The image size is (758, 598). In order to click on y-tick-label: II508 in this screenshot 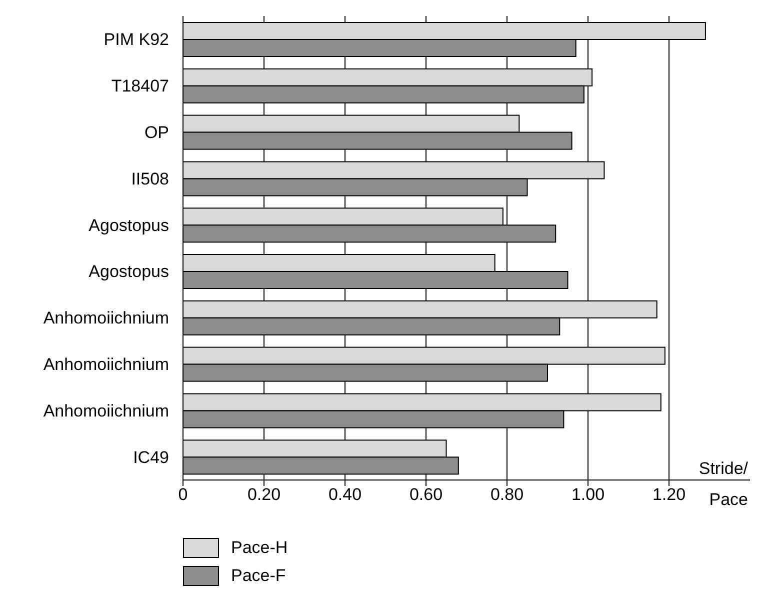, I will do `click(150, 178)`.